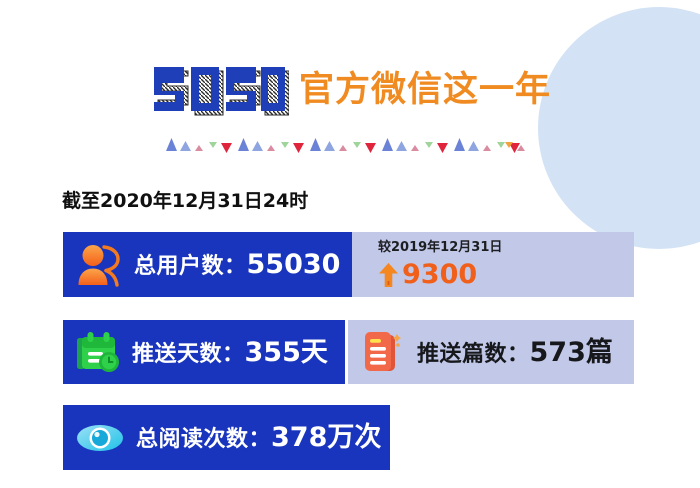 Image resolution: width=700 pixels, height=488 pixels. I want to click on arrow-up-icon, so click(388, 274).